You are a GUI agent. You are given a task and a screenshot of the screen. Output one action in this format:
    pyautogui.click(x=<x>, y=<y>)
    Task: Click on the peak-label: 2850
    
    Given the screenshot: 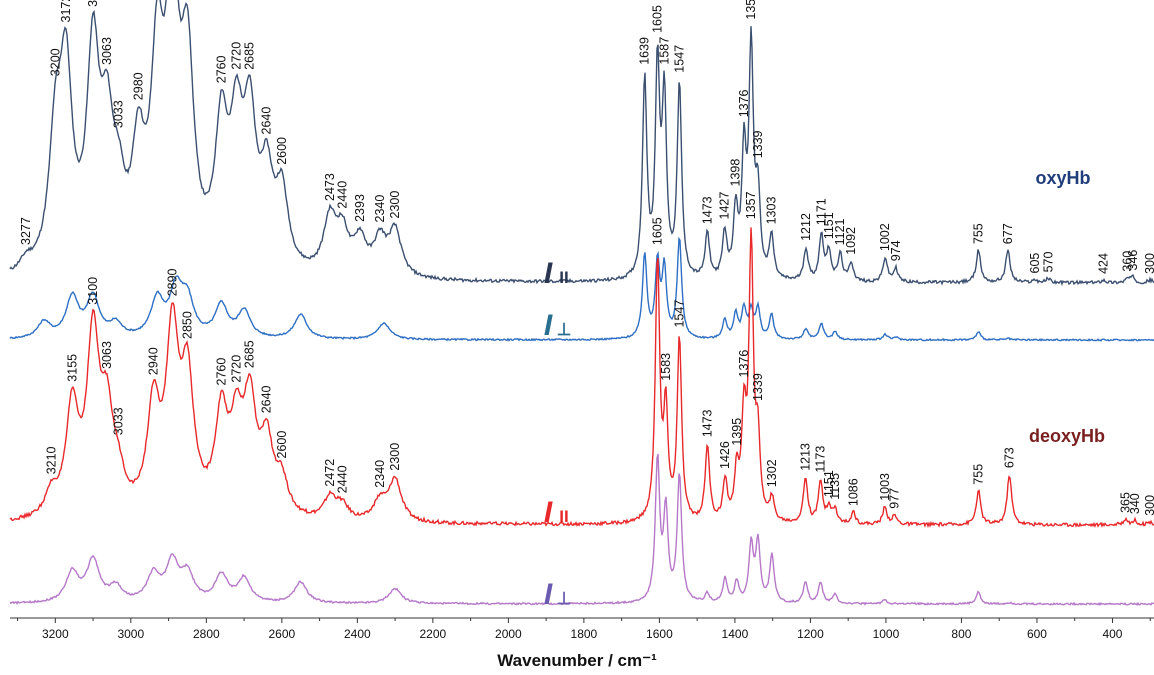 What is the action you would take?
    pyautogui.click(x=188, y=325)
    